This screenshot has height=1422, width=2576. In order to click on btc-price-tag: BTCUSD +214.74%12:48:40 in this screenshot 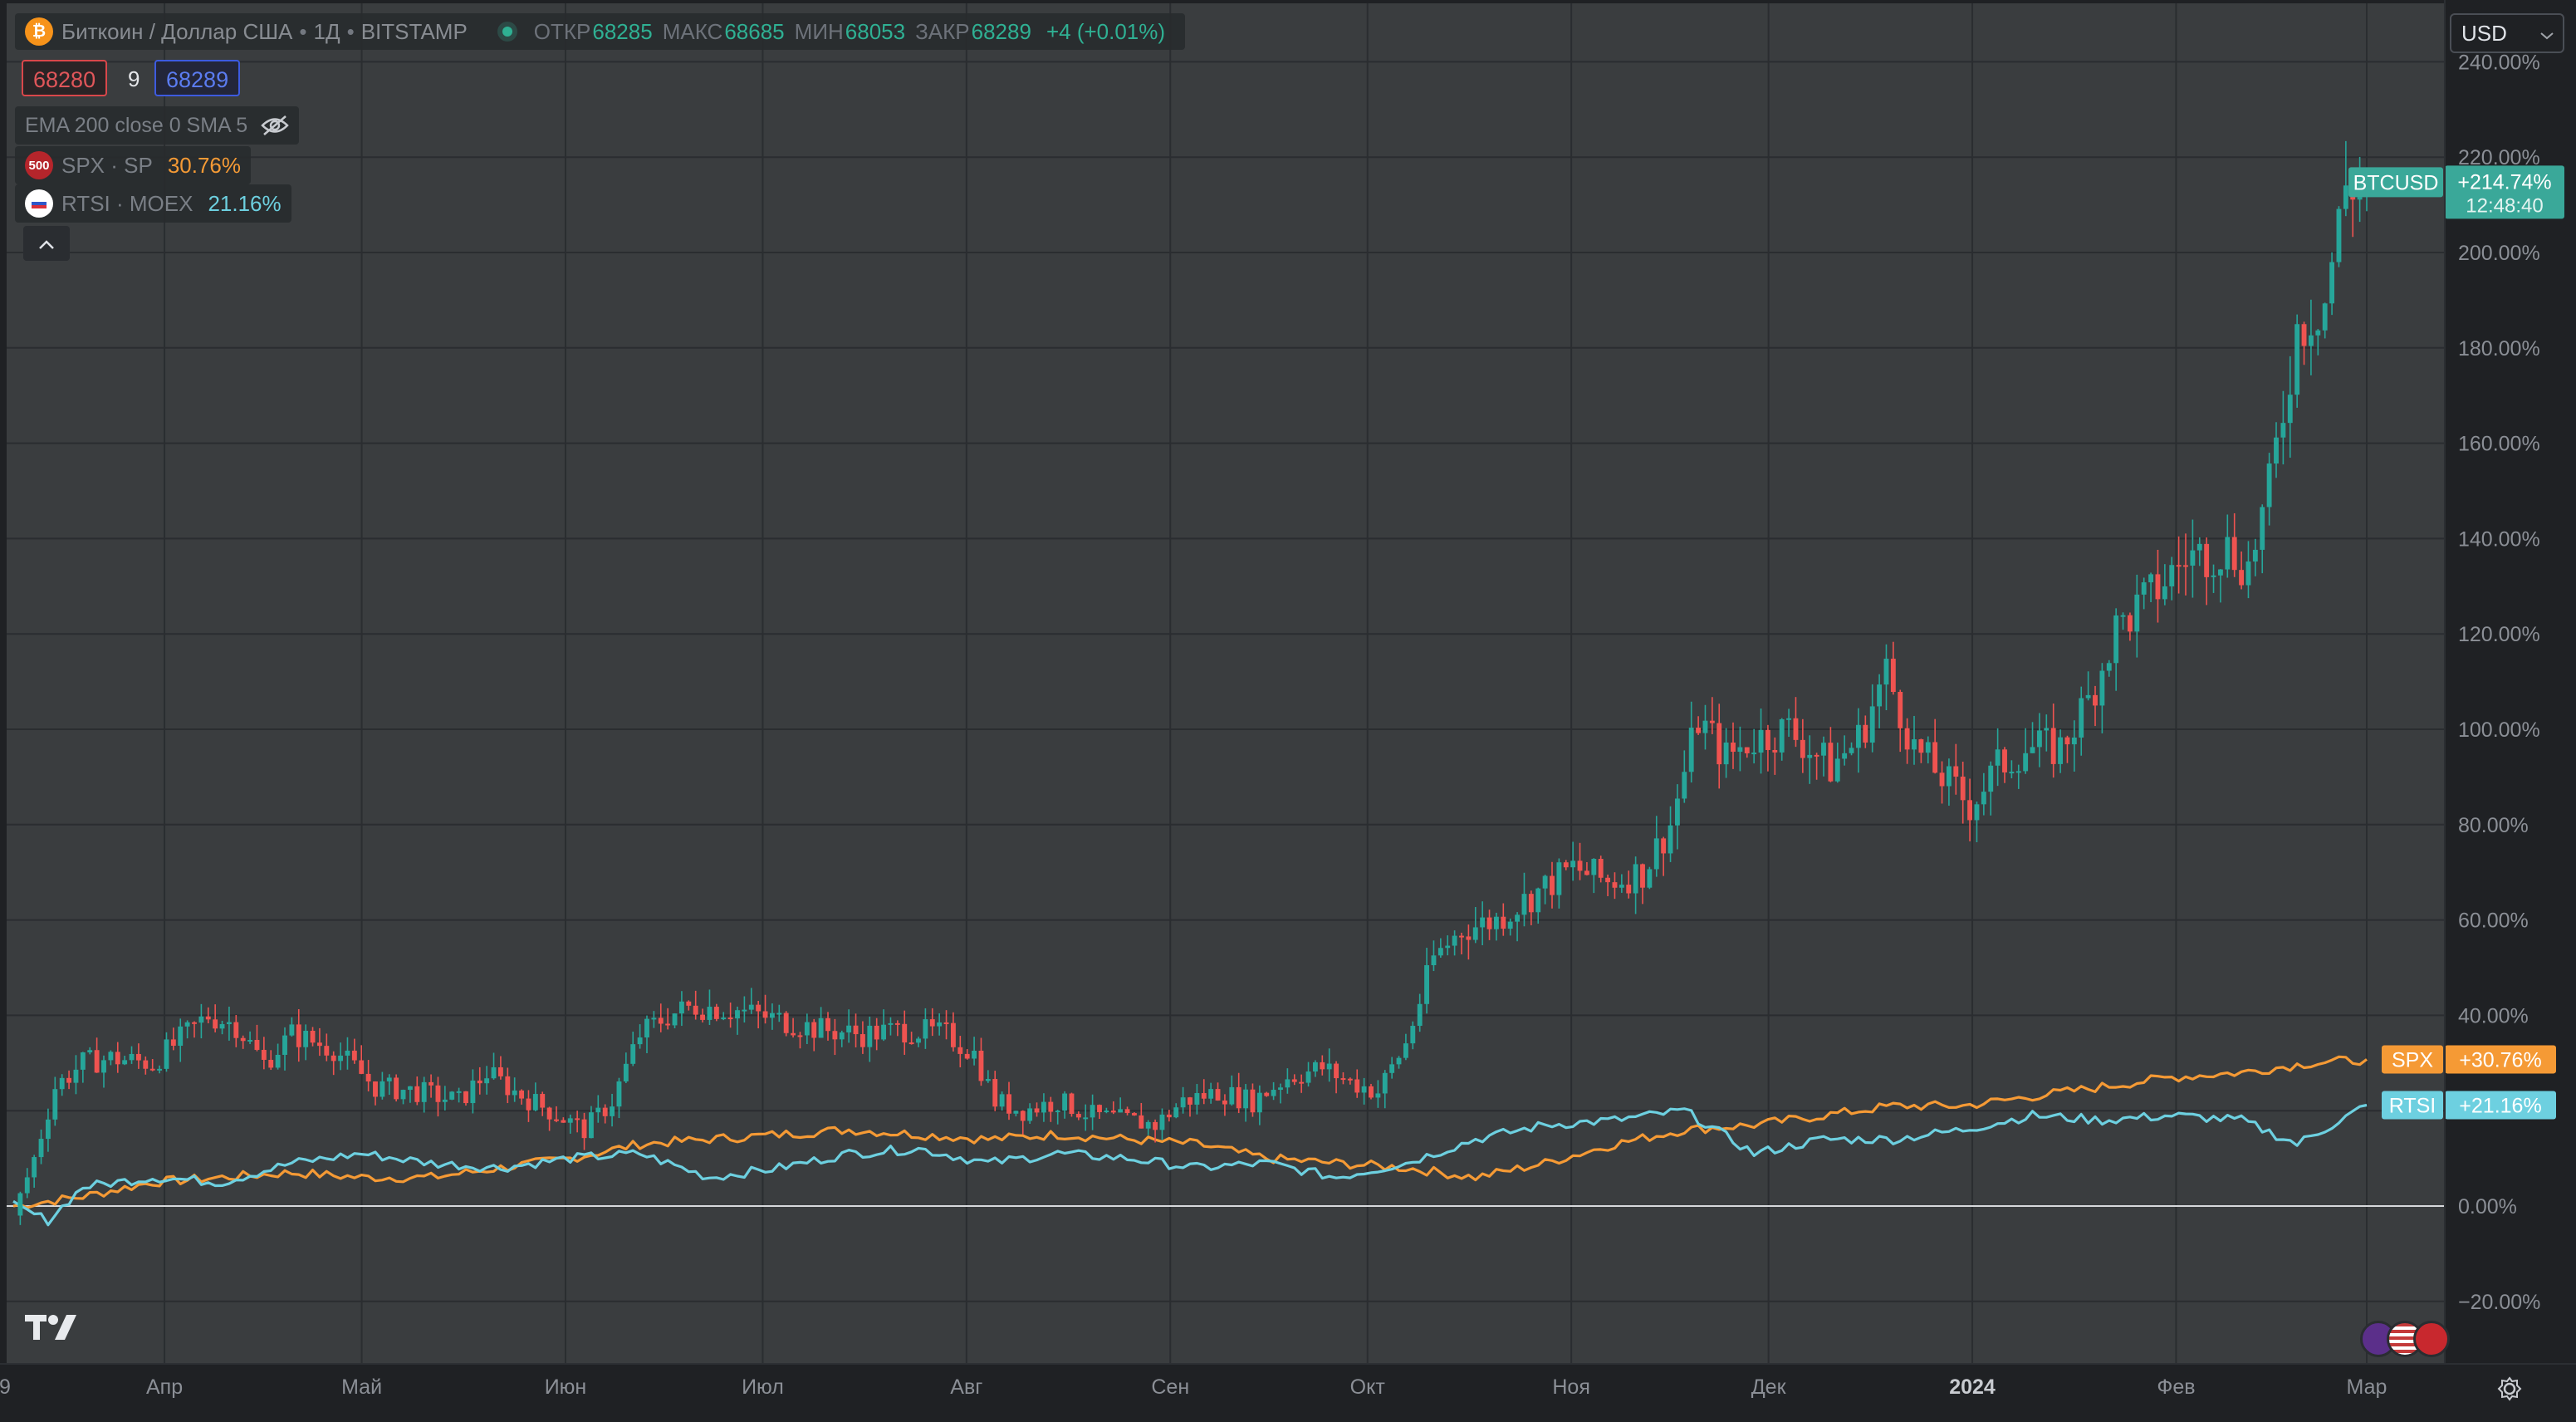, I will do `click(2456, 192)`.